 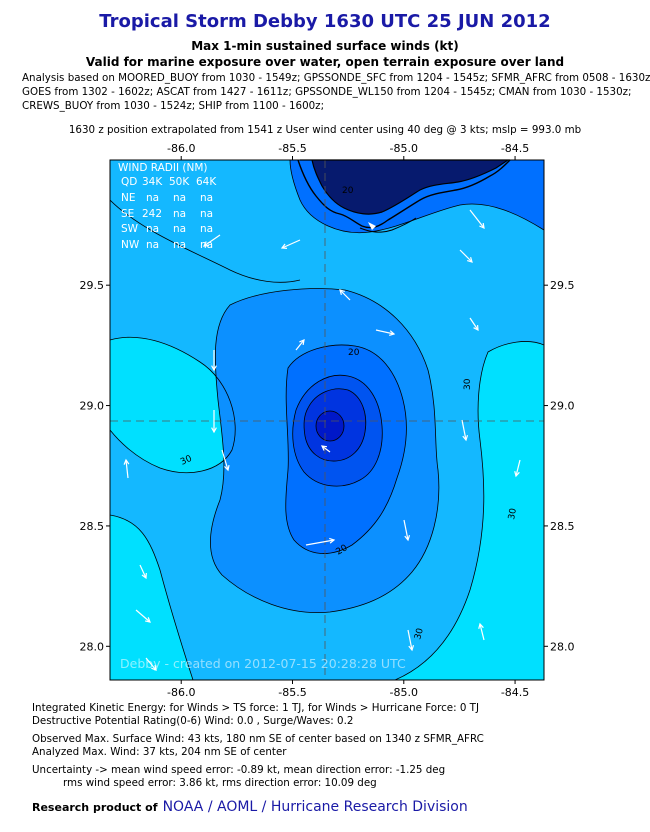 I want to click on lat-label-right: 28.5, so click(x=562, y=526).